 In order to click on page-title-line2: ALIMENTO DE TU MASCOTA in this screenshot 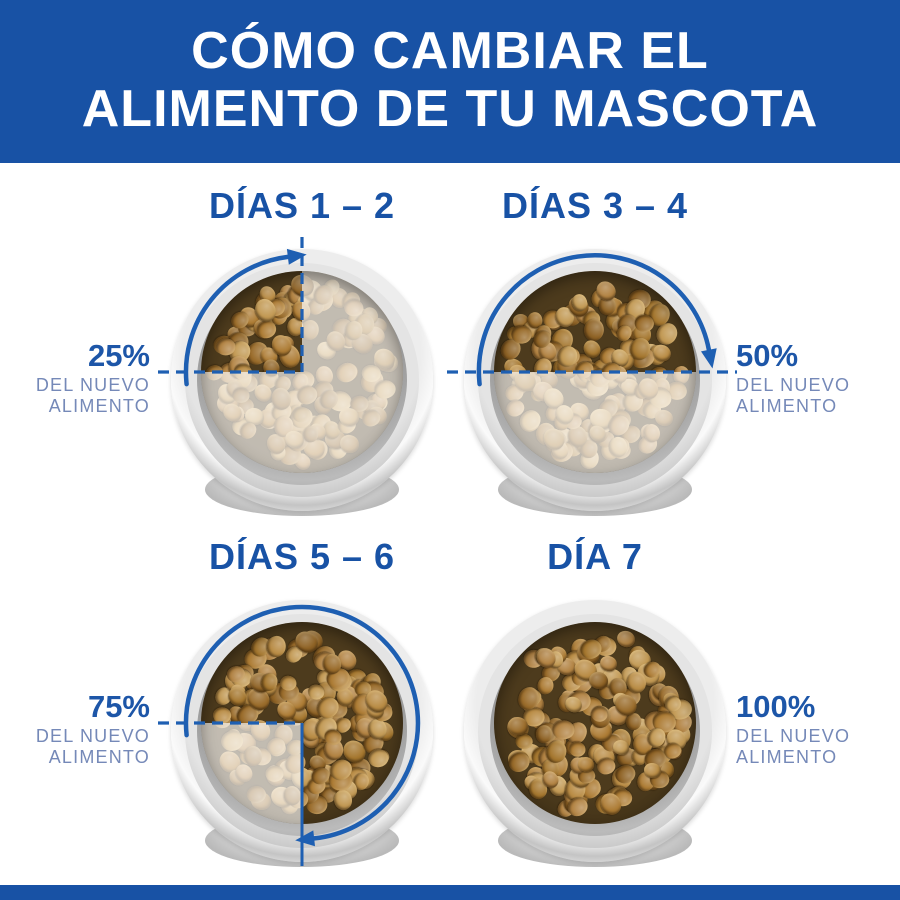, I will do `click(450, 108)`.